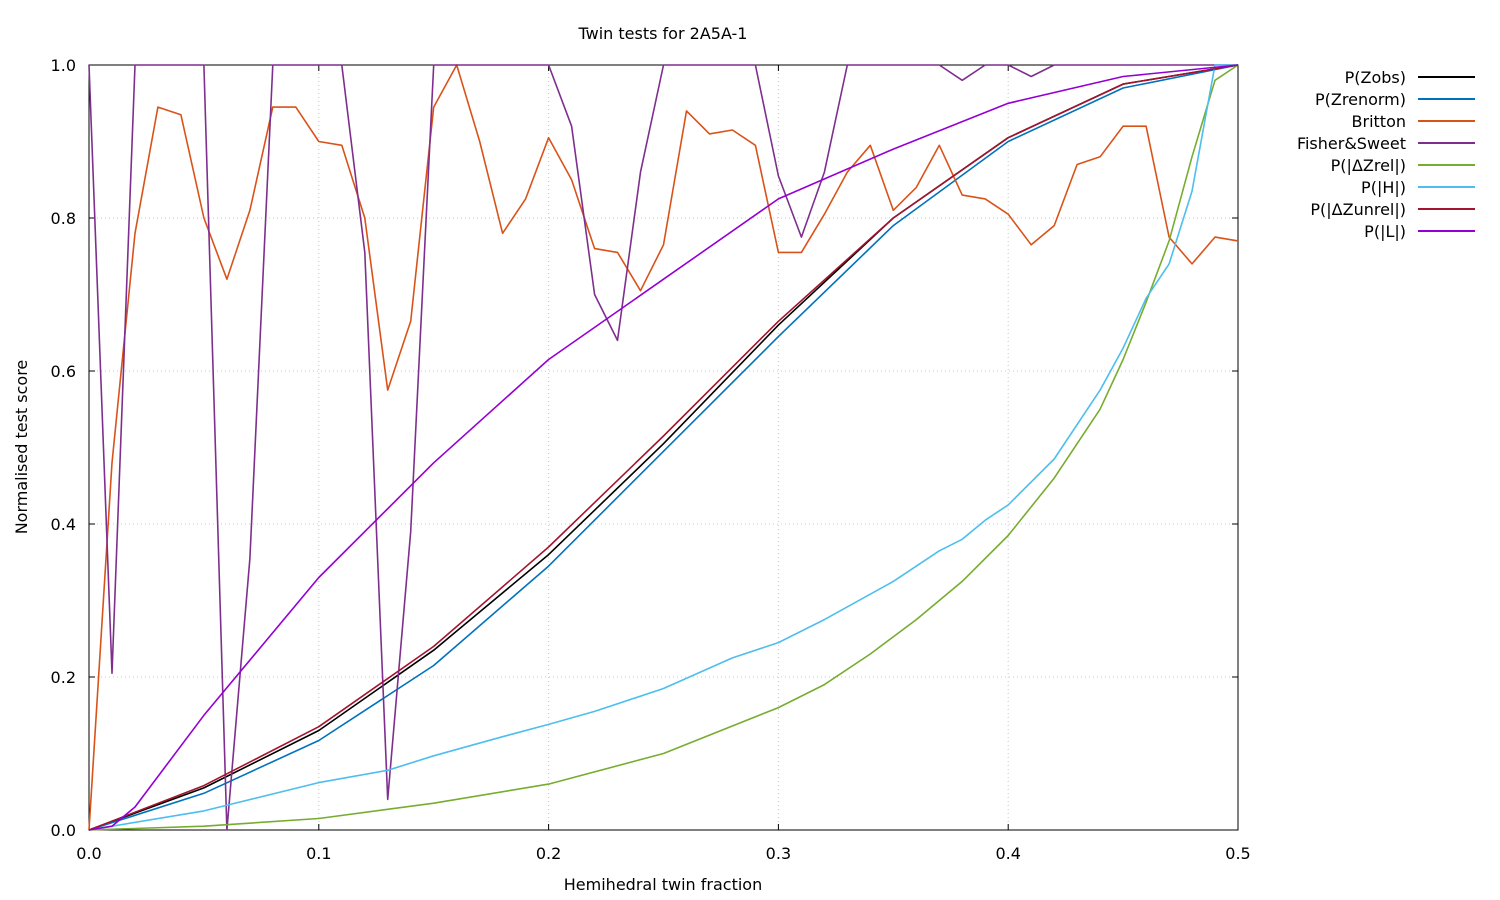 The width and height of the screenshot is (1500, 900). What do you see at coordinates (1007, 853) in the screenshot?
I see `x-tick-label: 0.4` at bounding box center [1007, 853].